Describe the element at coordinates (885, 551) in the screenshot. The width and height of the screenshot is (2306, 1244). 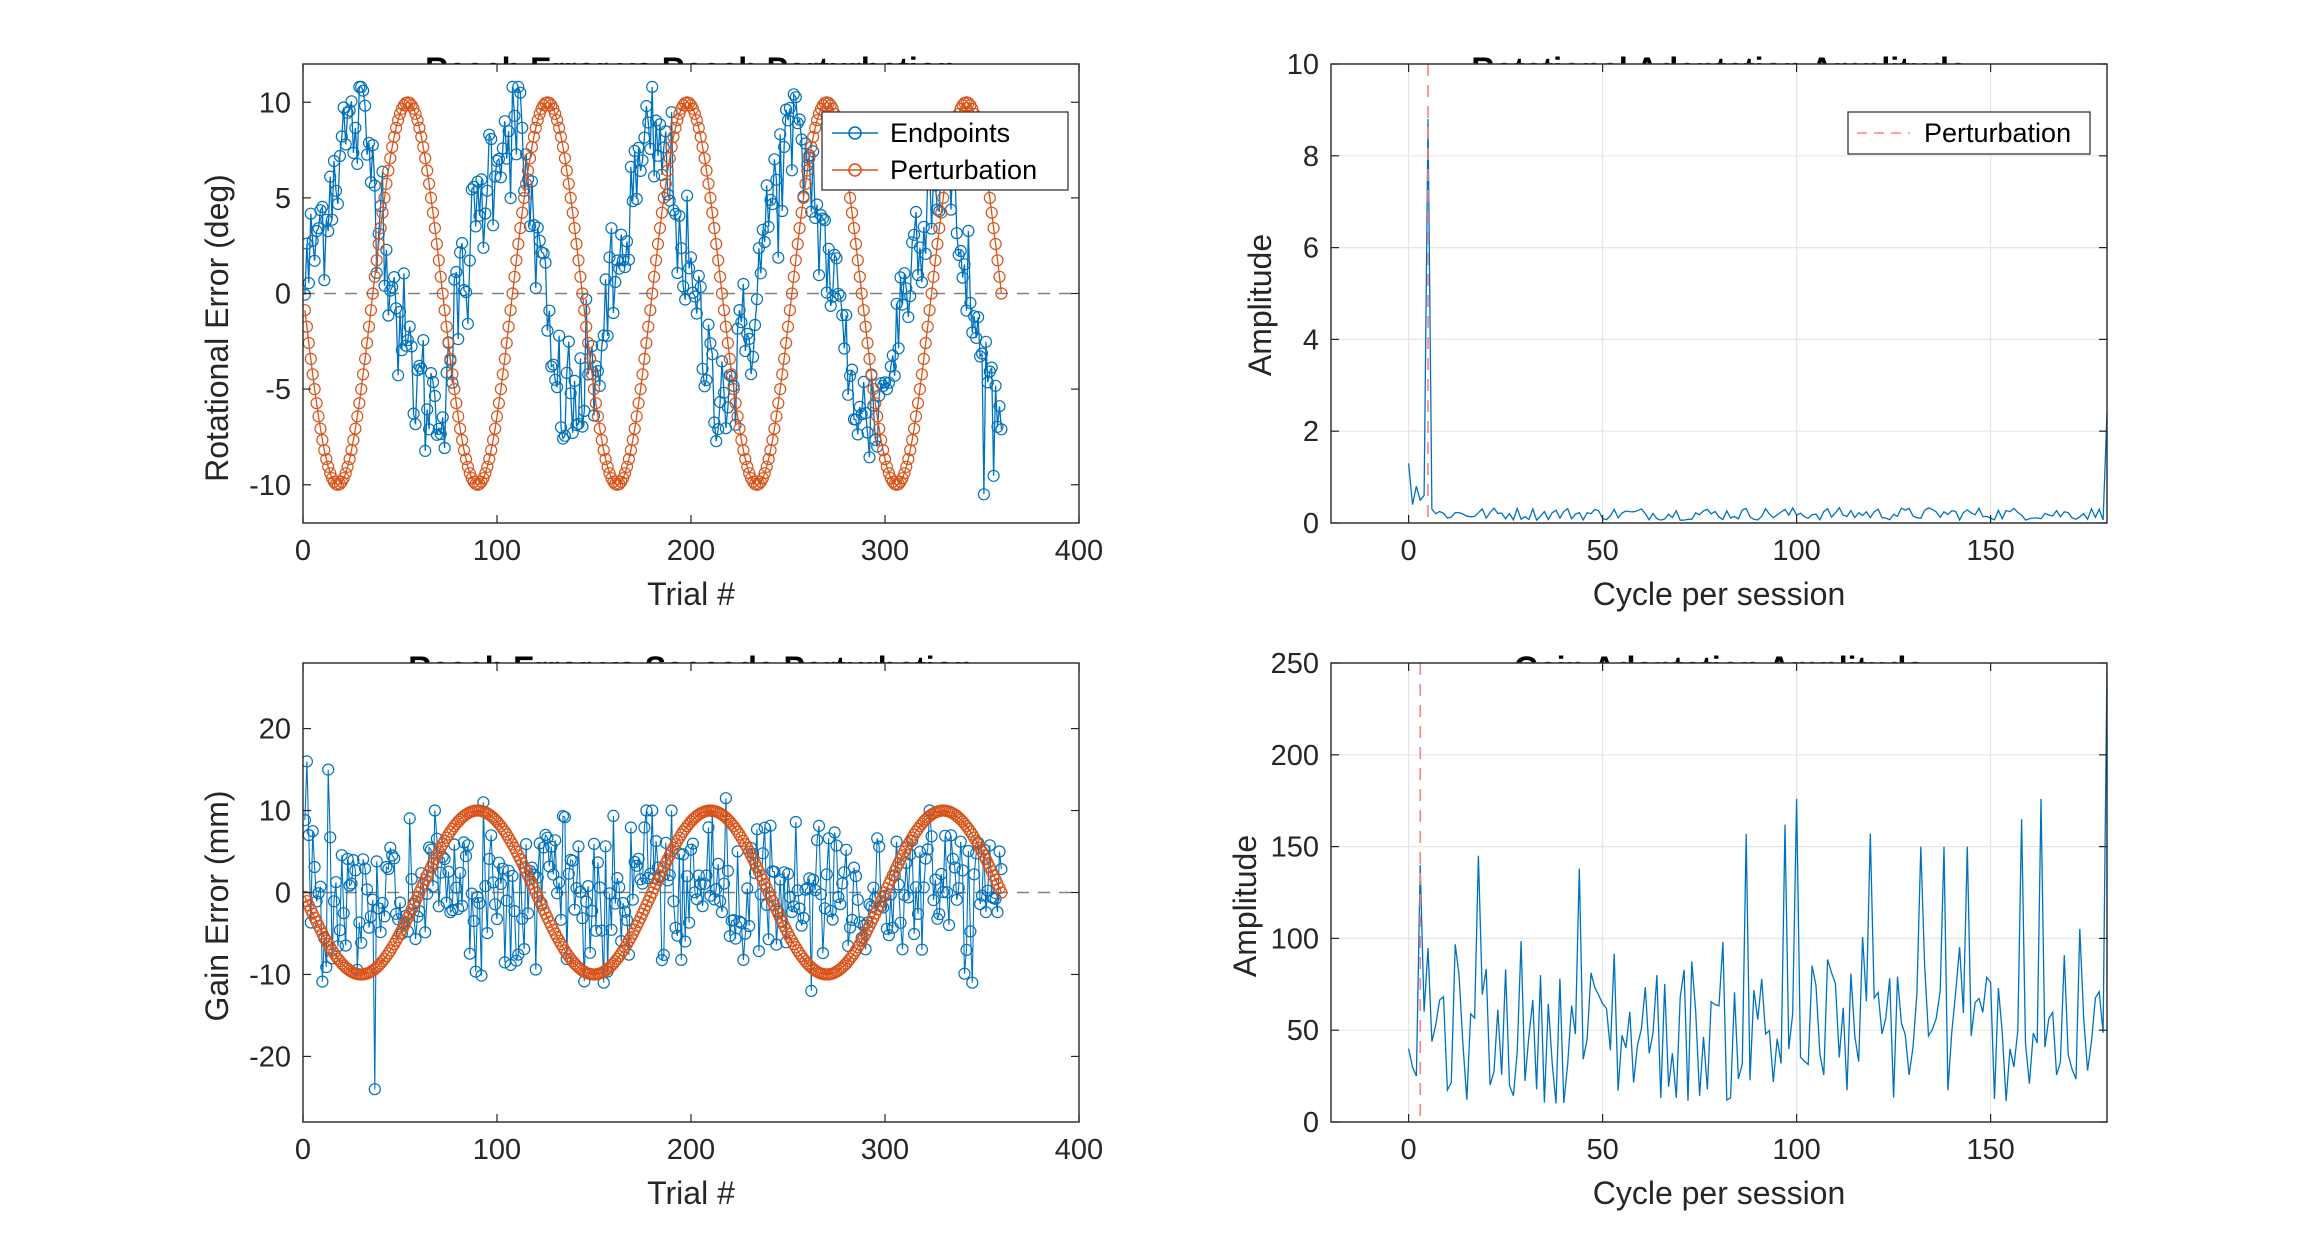
I see `x-tick-label: 300` at that location.